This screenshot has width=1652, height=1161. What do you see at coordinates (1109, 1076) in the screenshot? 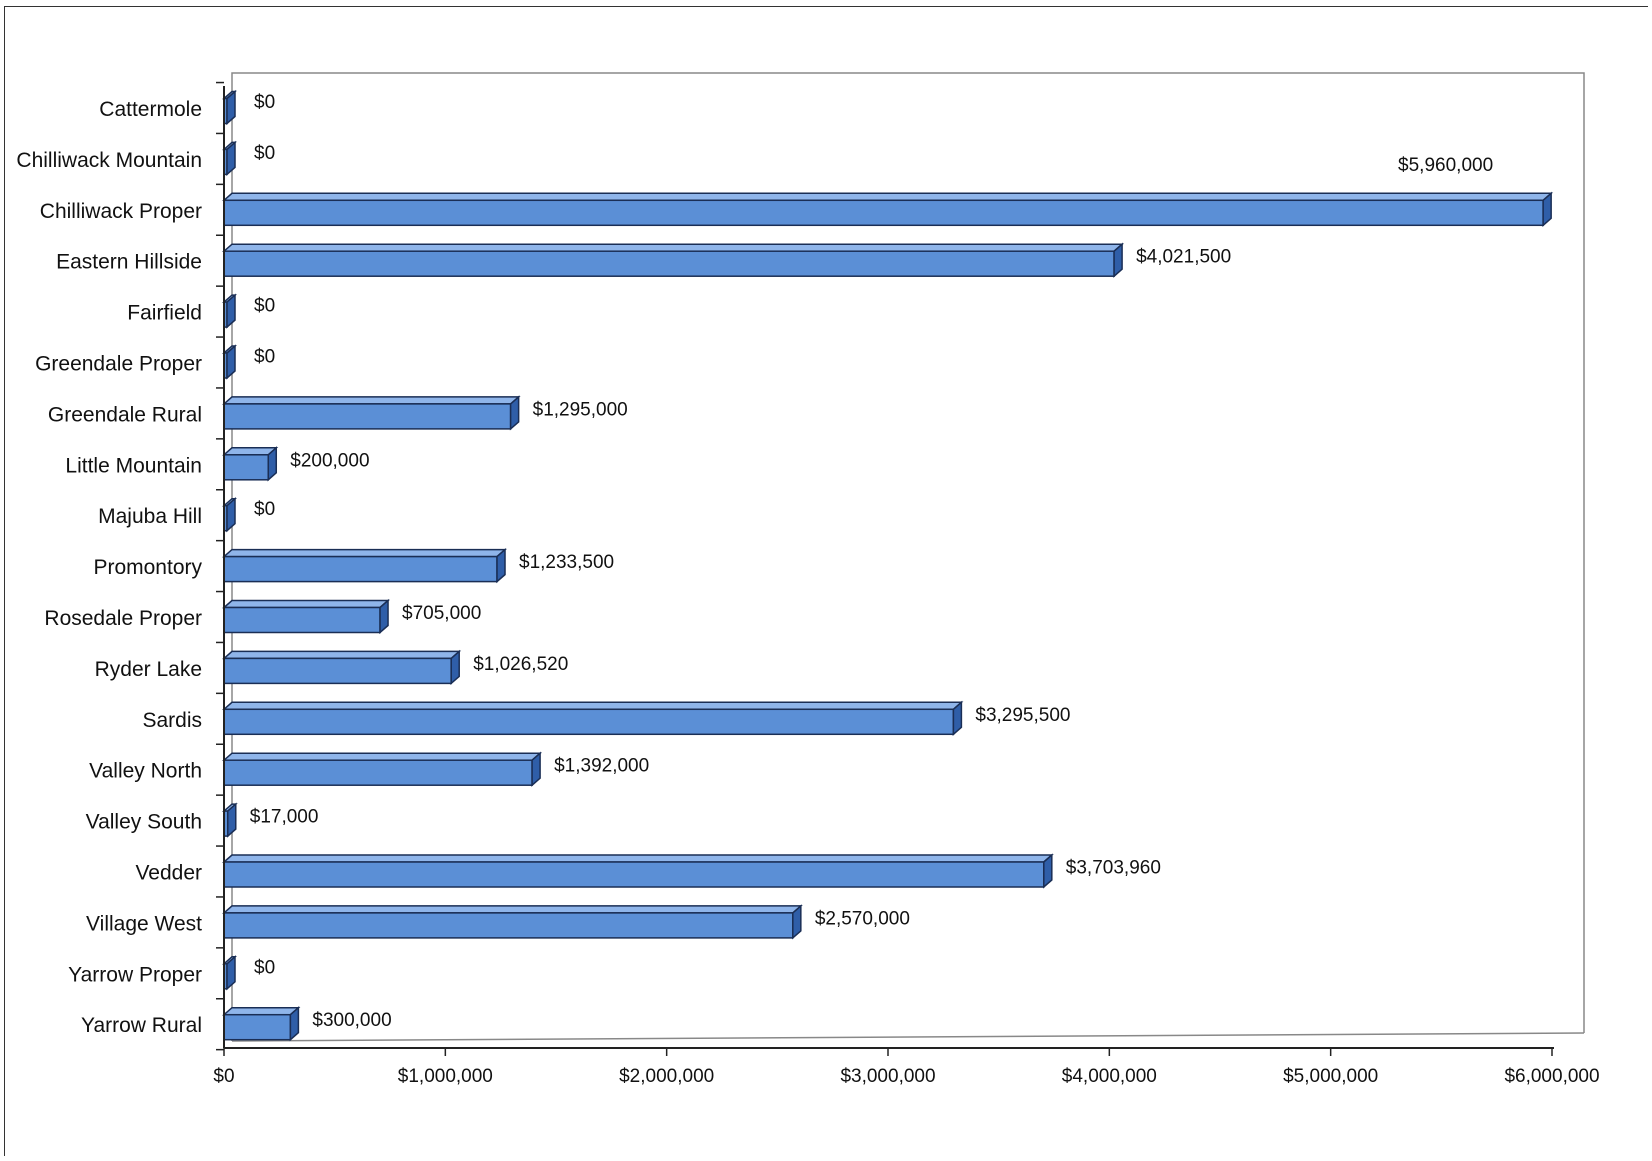
I see `x-tick-label: $4,000,000` at bounding box center [1109, 1076].